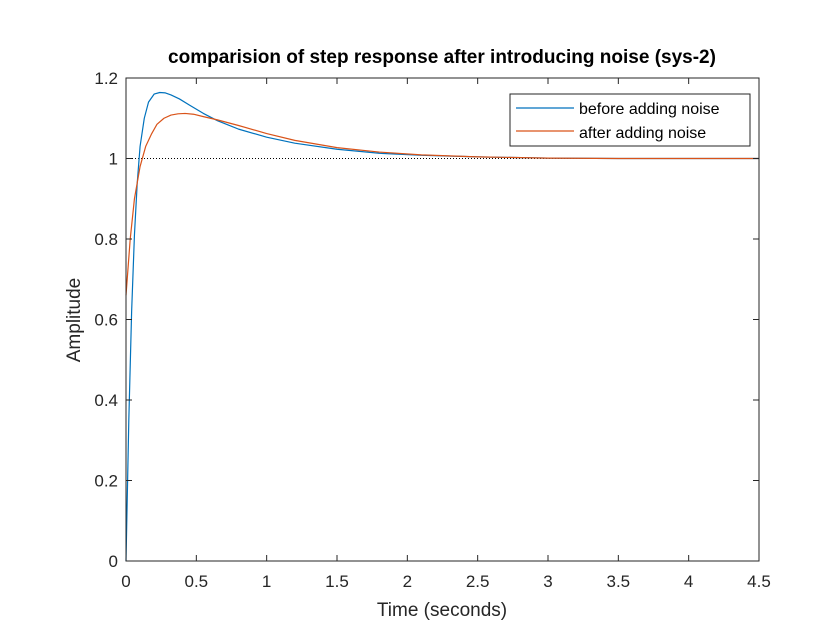 The image size is (840, 630). Describe the element at coordinates (547, 581) in the screenshot. I see `x-tick-label: 3` at that location.